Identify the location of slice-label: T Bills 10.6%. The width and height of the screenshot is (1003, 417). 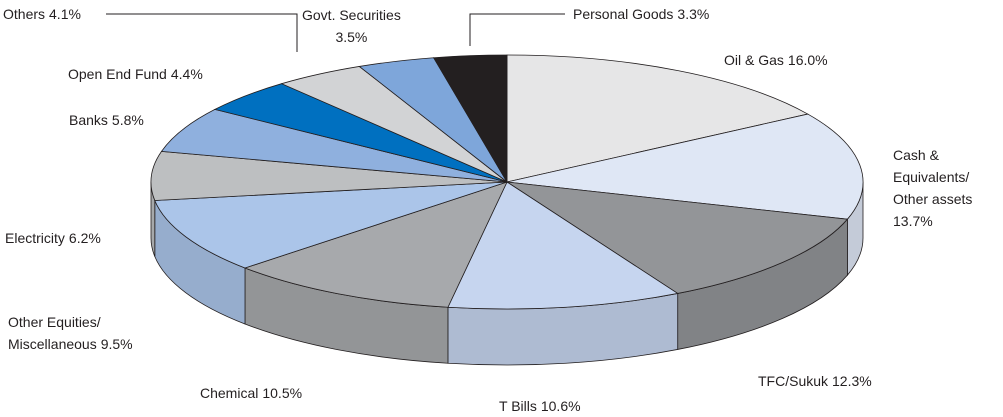
(540, 406).